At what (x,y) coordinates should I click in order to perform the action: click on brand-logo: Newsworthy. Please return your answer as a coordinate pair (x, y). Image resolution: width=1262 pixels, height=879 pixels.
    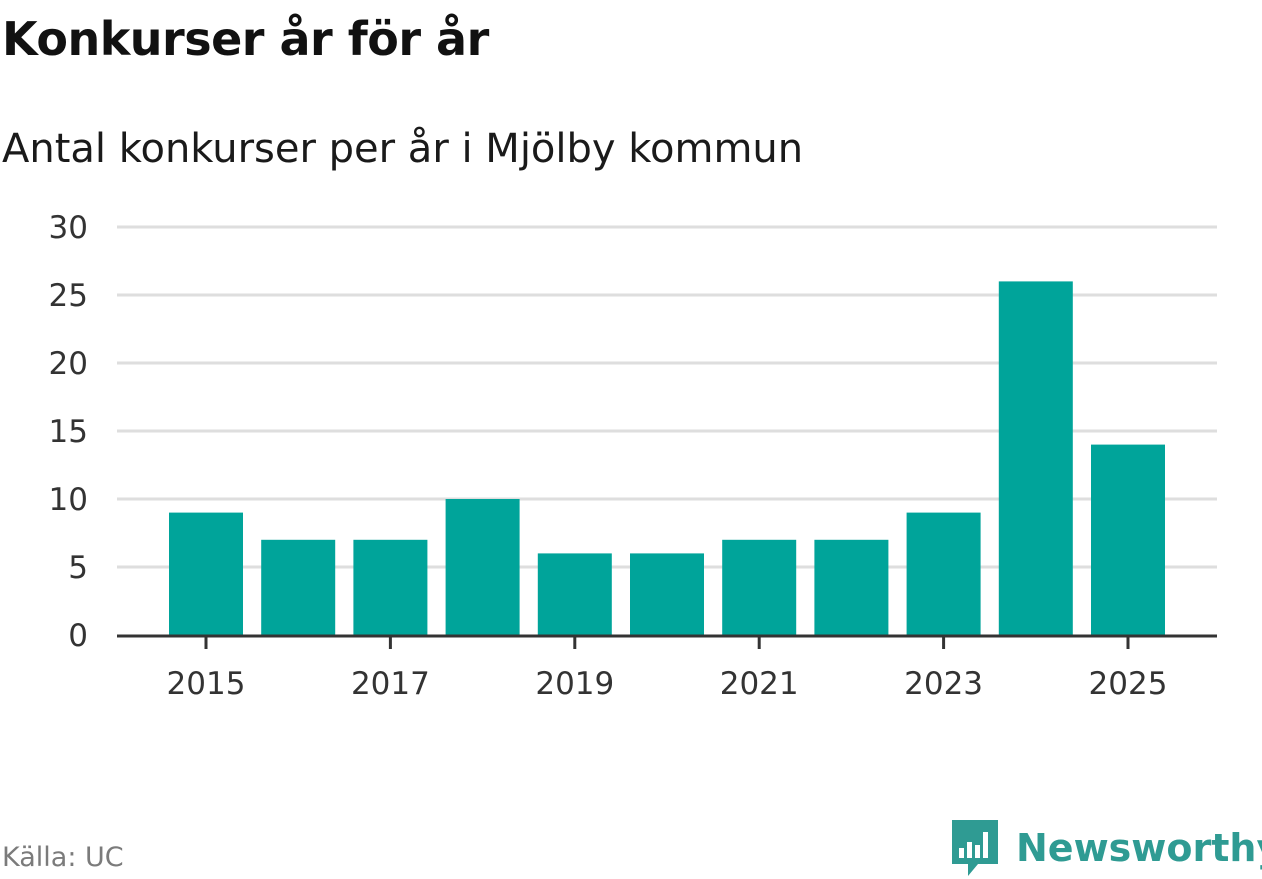
    Looking at the image, I should click on (1106, 848).